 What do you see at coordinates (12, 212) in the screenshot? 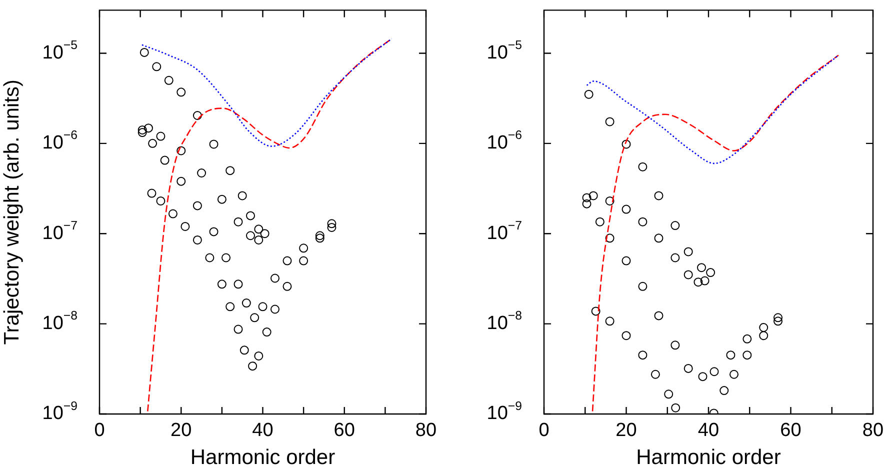
I see `y-axis-title: Trajectory weight (arb. units)` at bounding box center [12, 212].